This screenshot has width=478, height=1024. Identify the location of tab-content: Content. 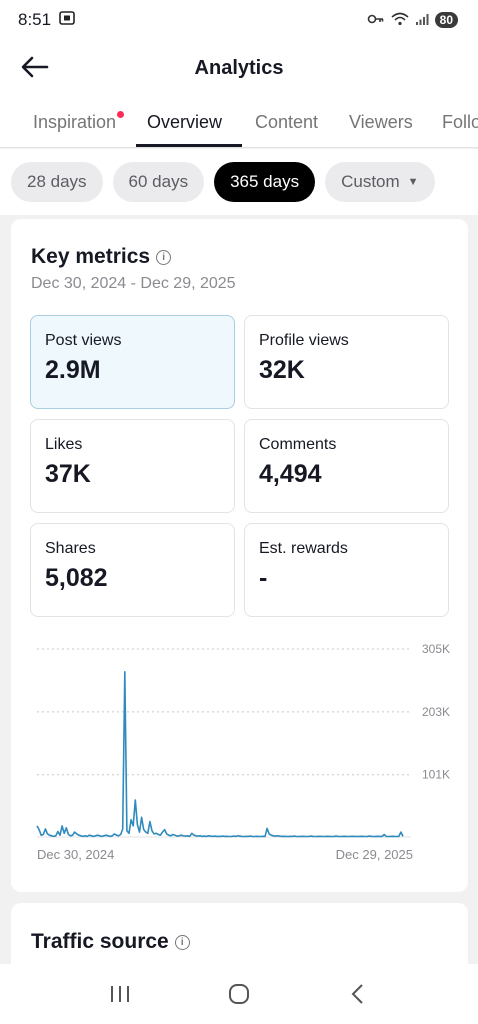
(287, 121).